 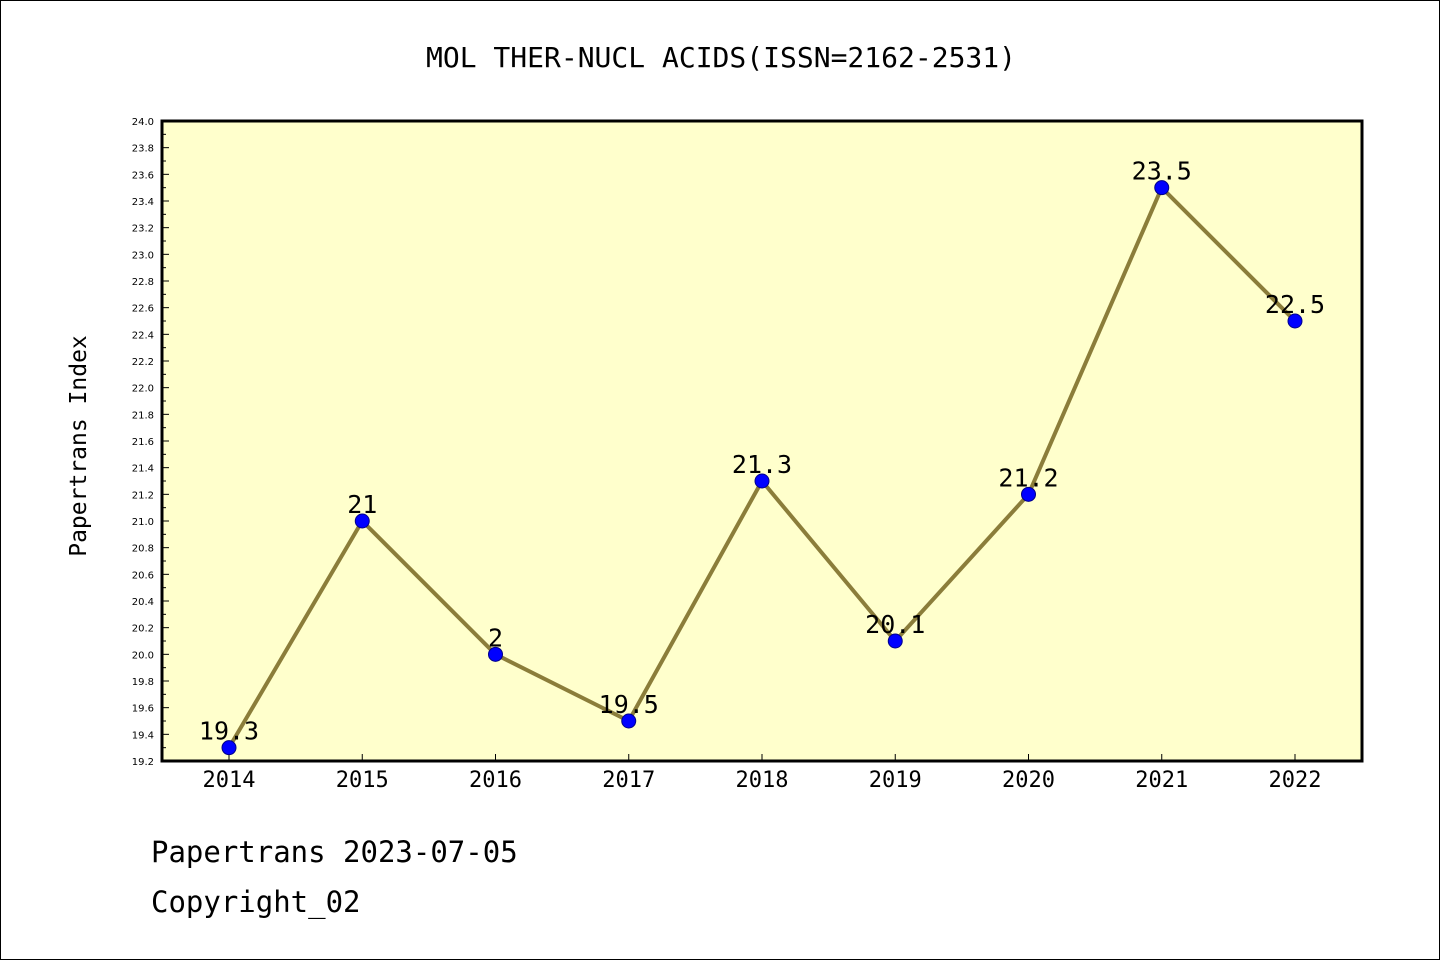 What do you see at coordinates (495, 780) in the screenshot?
I see `x-tick-label: 2016` at bounding box center [495, 780].